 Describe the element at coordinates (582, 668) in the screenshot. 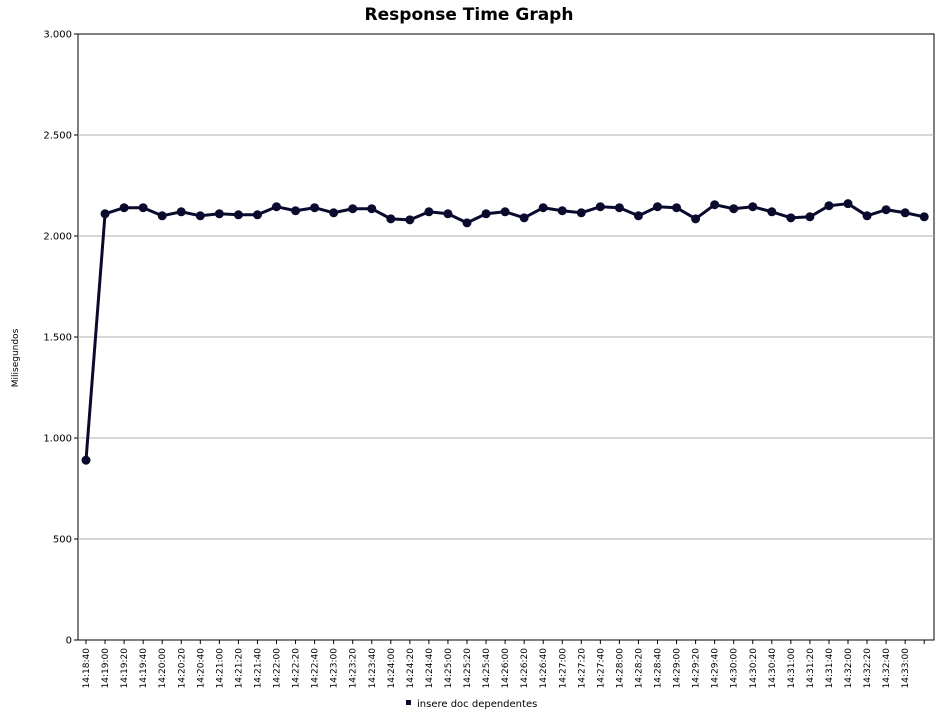

I see `x-tick-label: 14:27:20` at that location.